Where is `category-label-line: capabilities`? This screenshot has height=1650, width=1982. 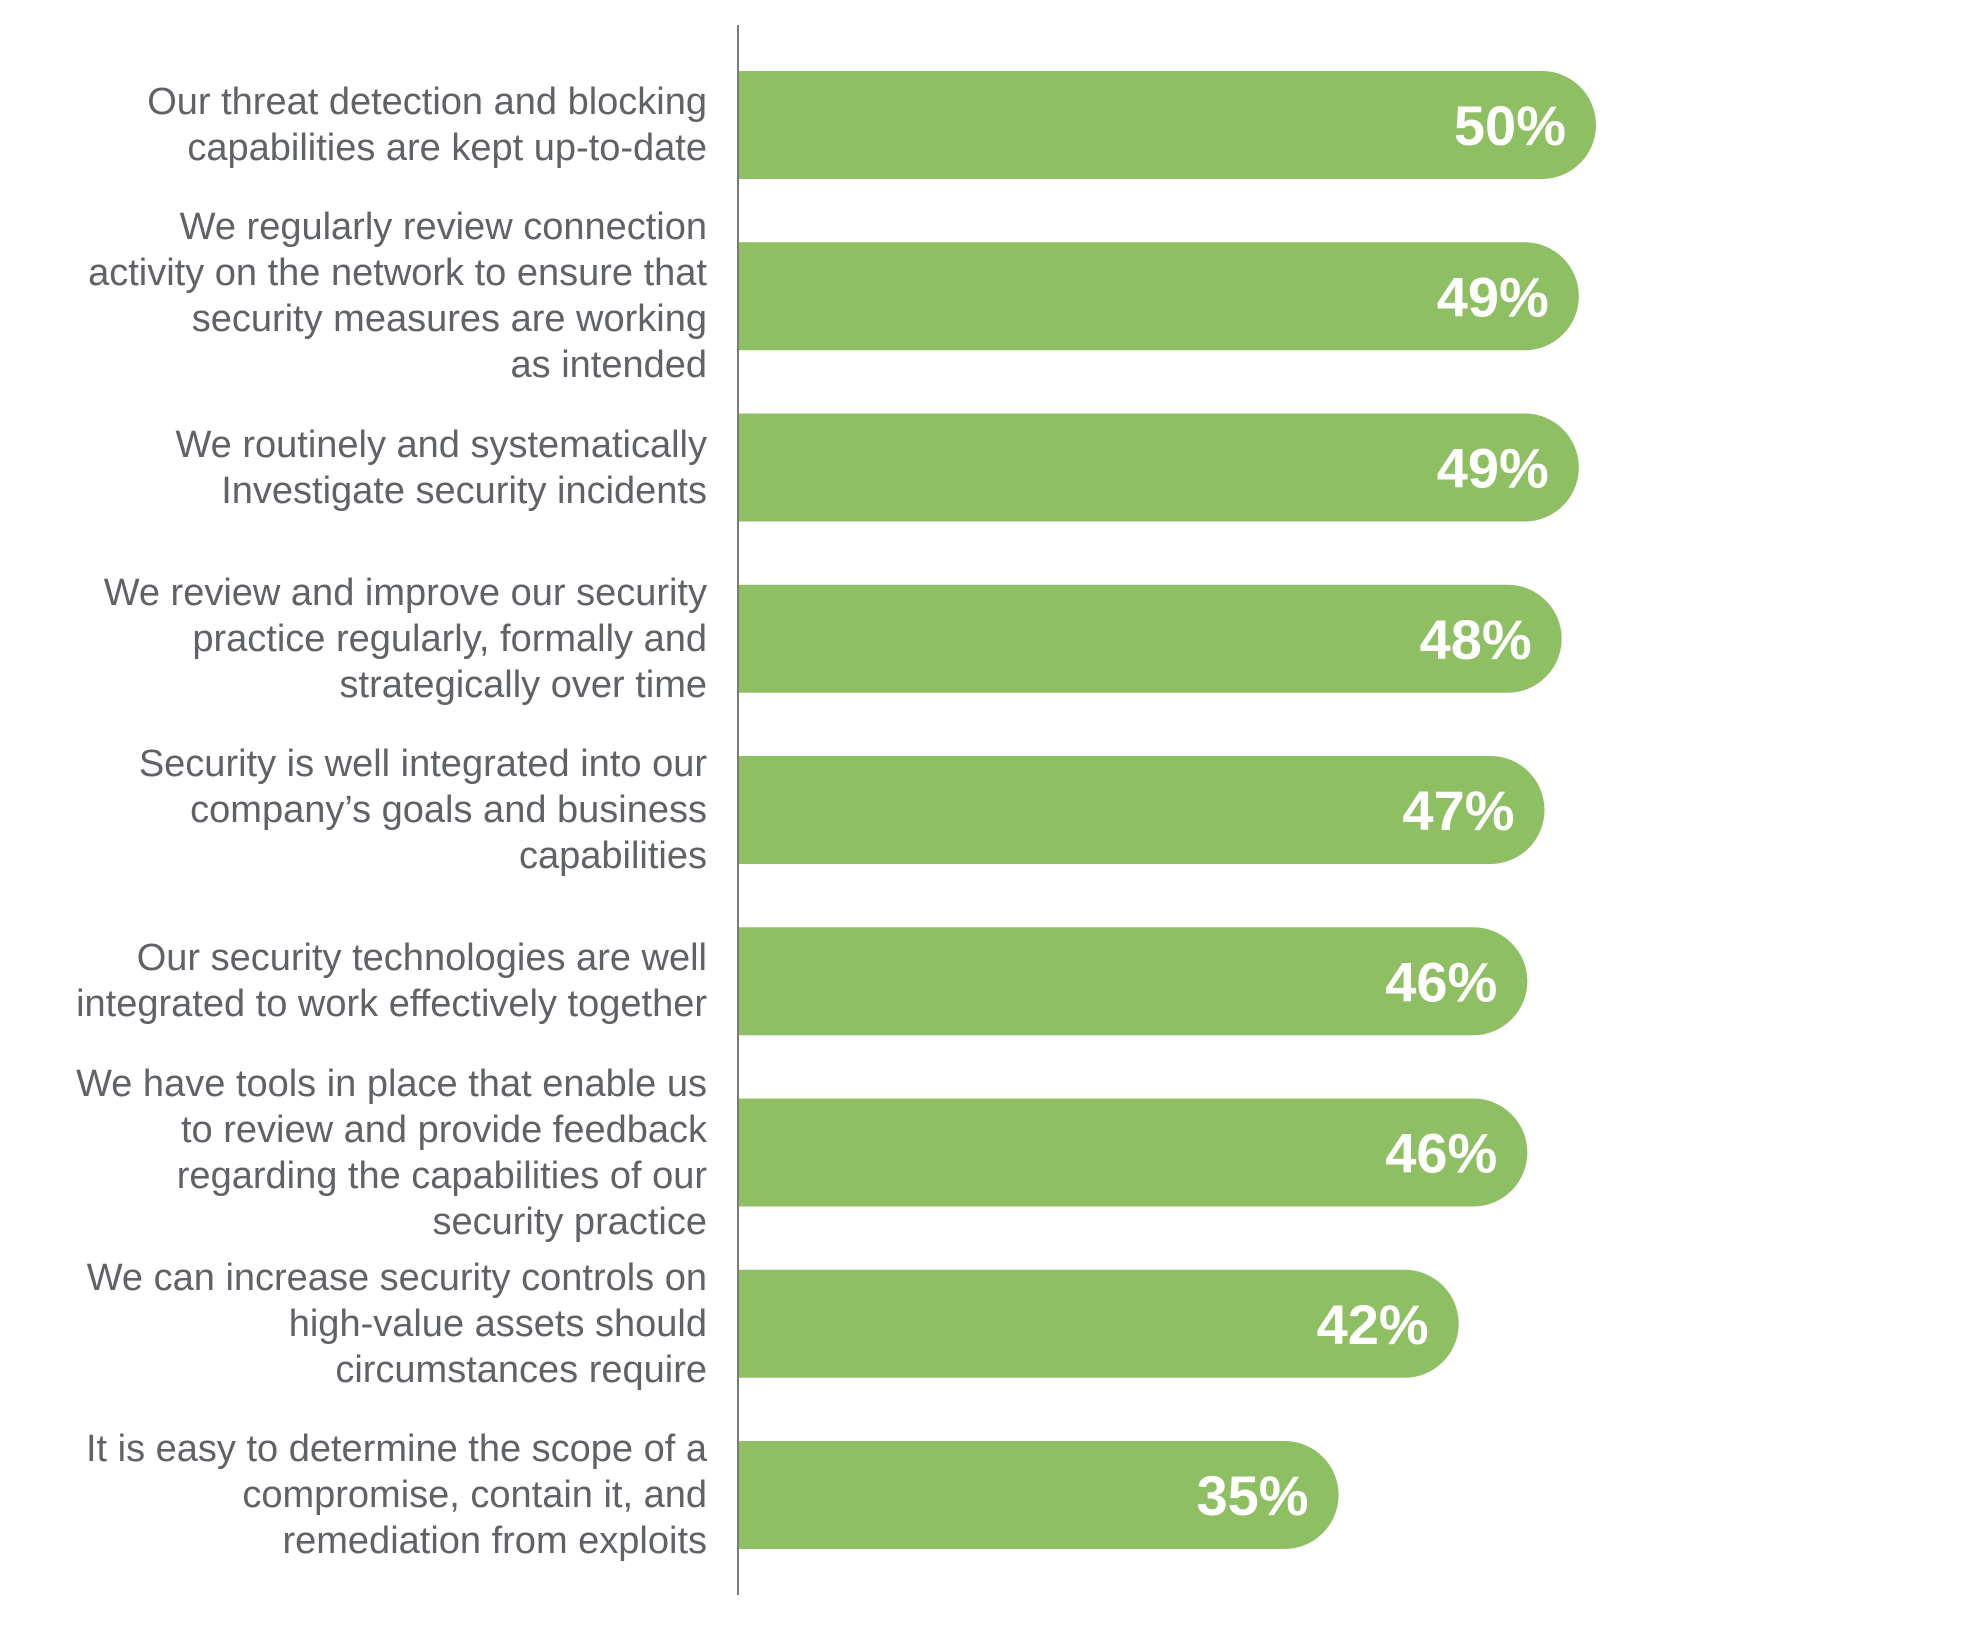
category-label-line: capabilities is located at coordinates (613, 856).